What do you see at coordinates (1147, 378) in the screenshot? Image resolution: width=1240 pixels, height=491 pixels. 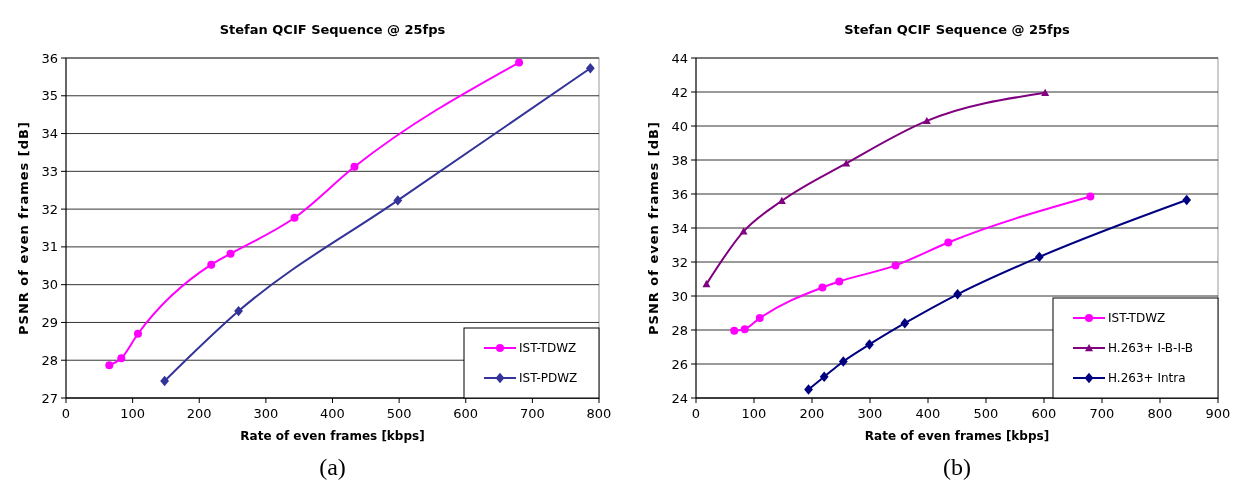 I see `legend-label: H.263+ Intra` at bounding box center [1147, 378].